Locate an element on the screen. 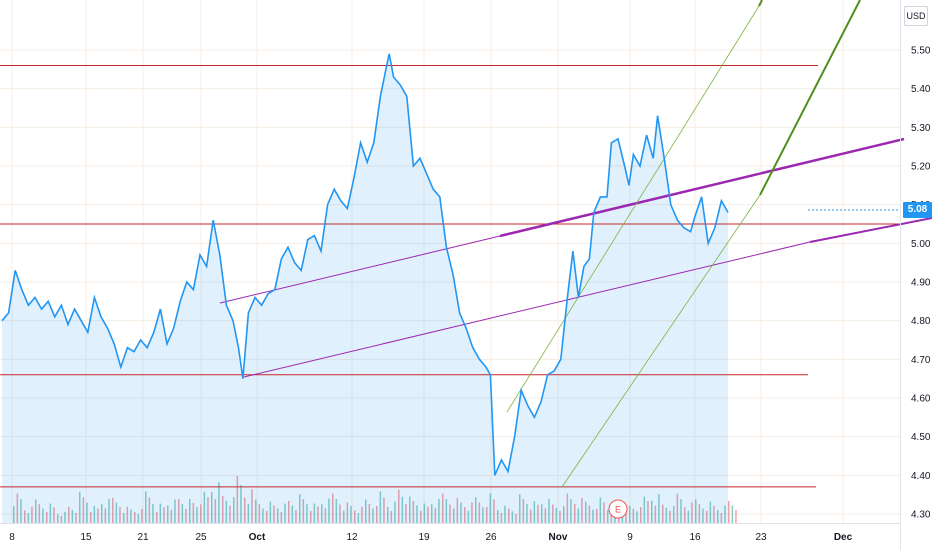 This screenshot has height=550, width=932. y-tick-label: 4.90 is located at coordinates (921, 283).